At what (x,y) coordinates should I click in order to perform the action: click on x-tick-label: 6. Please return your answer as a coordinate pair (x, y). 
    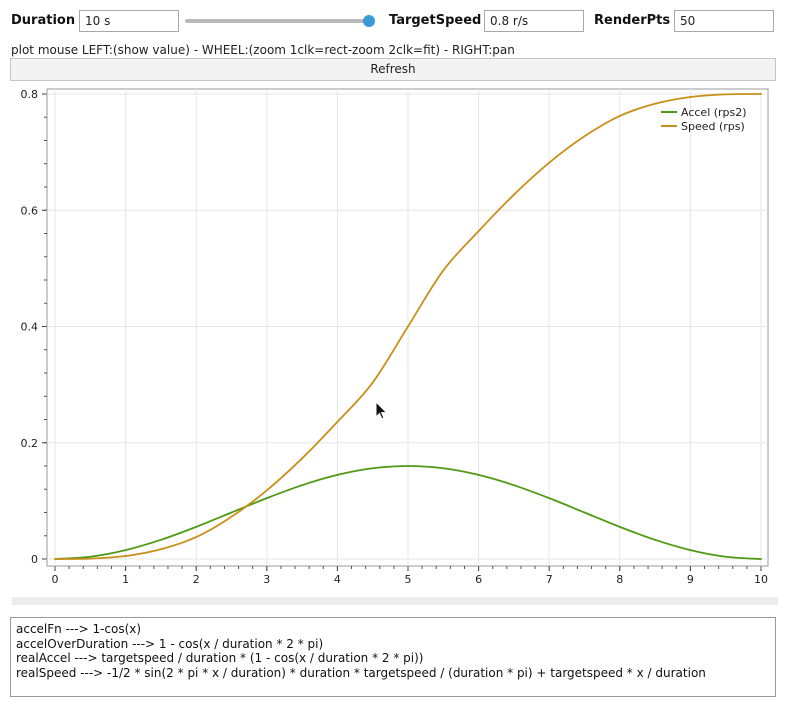
    Looking at the image, I should click on (478, 579).